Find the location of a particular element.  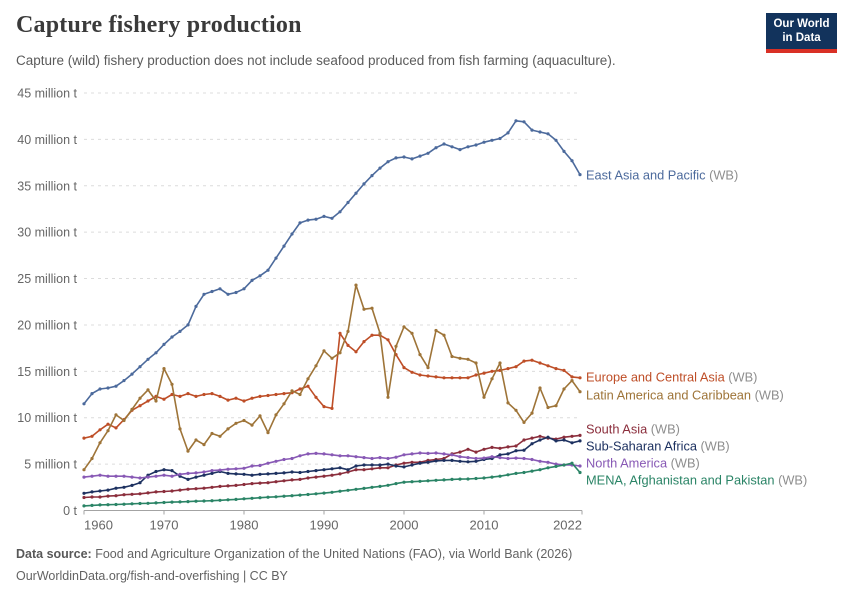

series-markers-south-asia is located at coordinates (332, 466).